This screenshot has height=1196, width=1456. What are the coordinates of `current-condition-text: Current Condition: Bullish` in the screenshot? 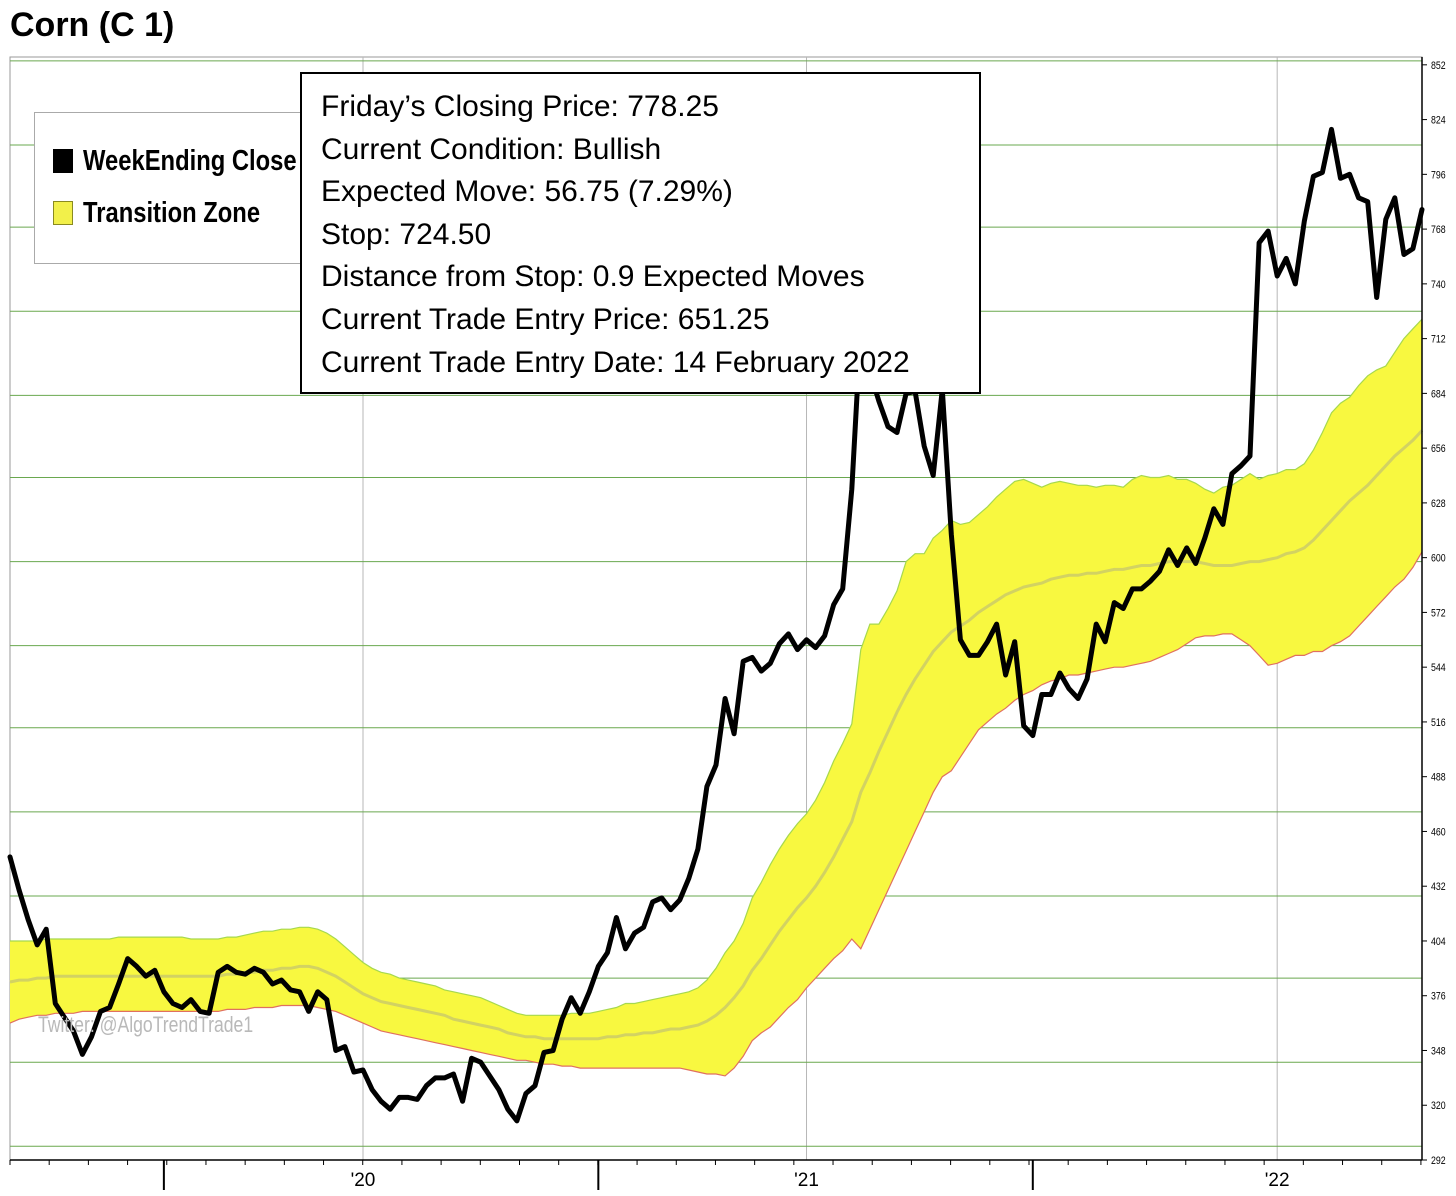 It's located at (491, 149).